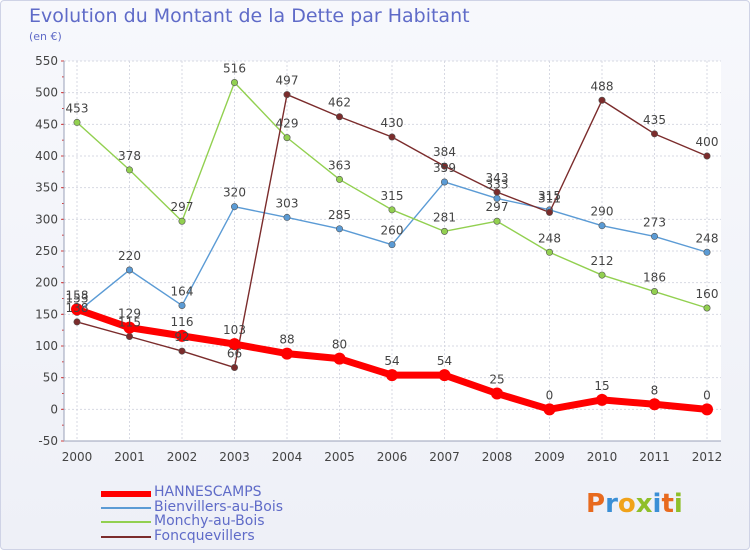 The height and width of the screenshot is (550, 750). I want to click on data-label: 285, so click(339, 215).